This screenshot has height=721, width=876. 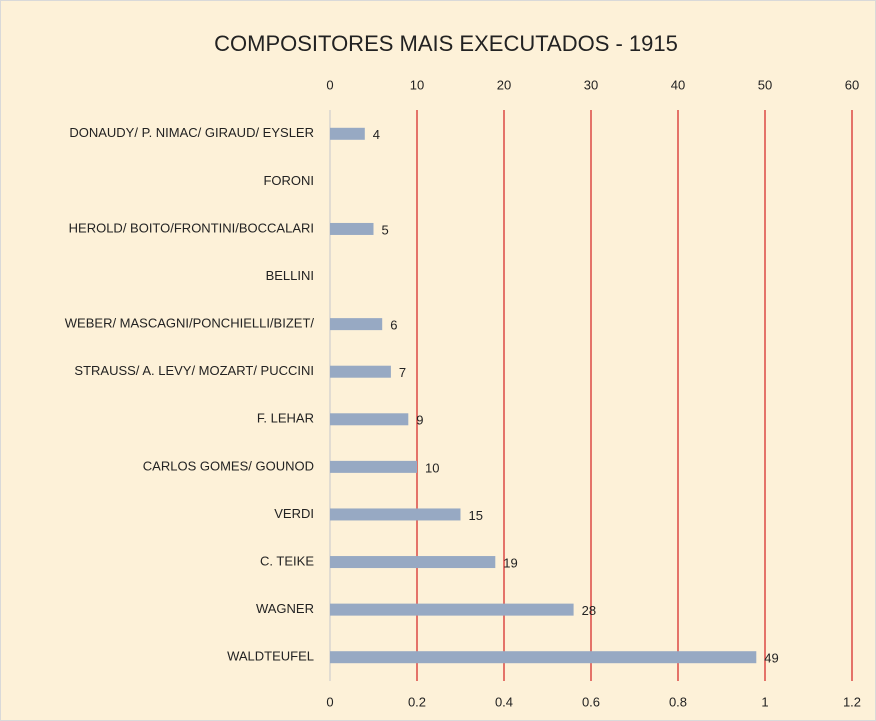 I want to click on x2-tick-label: 0, so click(x=329, y=701).